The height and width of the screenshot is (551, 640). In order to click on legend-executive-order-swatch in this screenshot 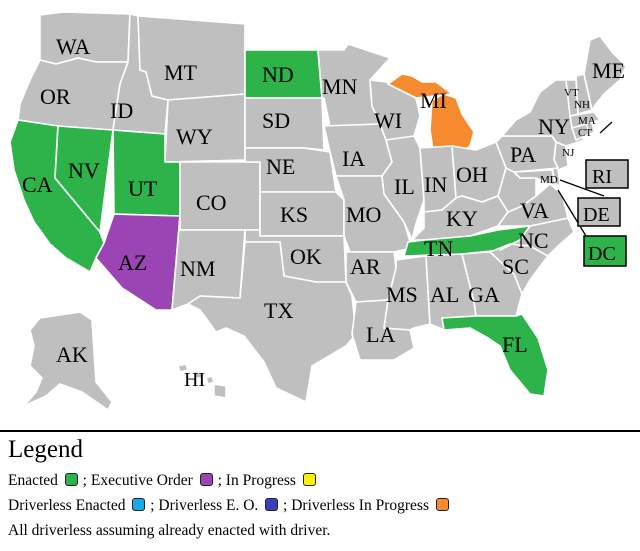, I will do `click(206, 479)`.